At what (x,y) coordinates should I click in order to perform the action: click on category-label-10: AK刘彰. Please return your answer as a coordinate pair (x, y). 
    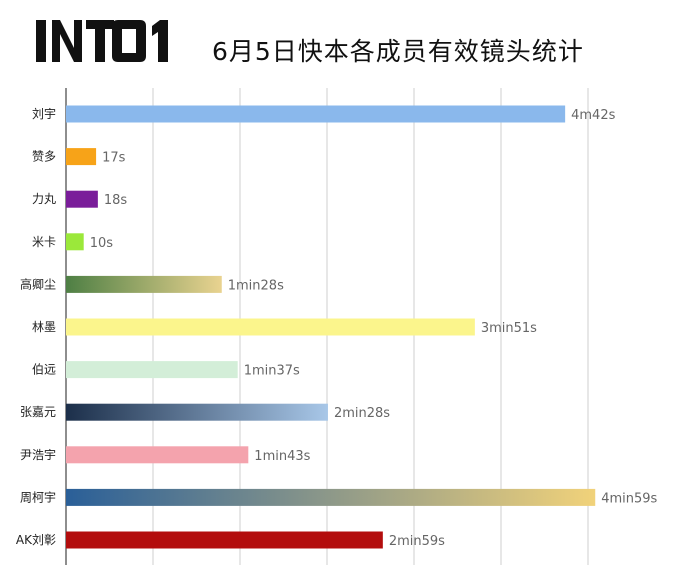
    Looking at the image, I should click on (36, 539).